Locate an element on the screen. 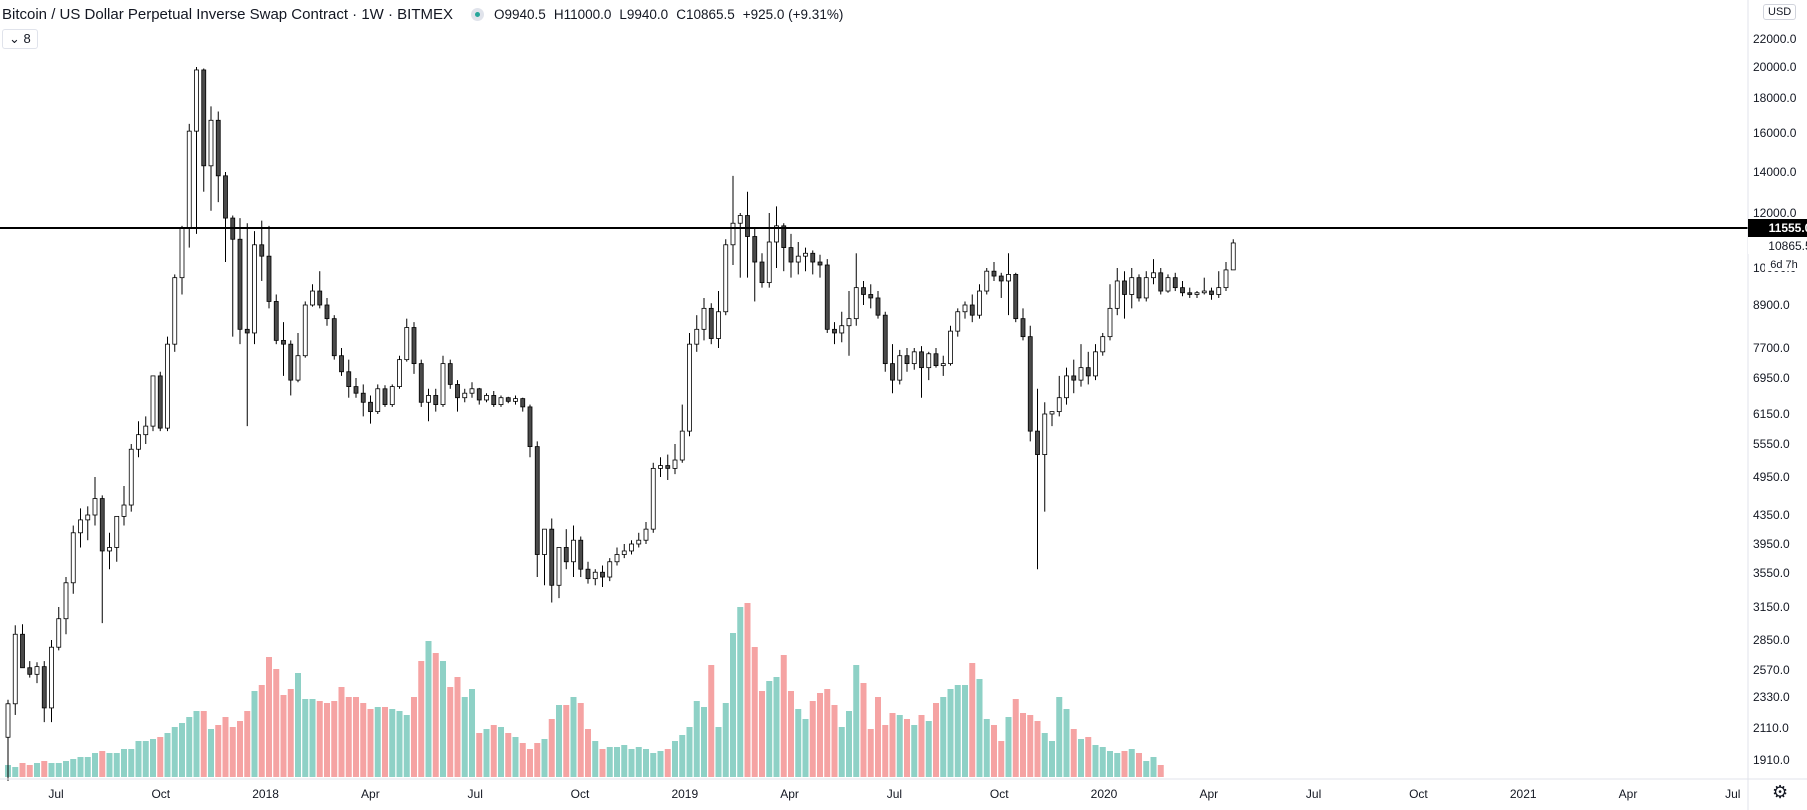  price-tick-label: 6950.0 is located at coordinates (1771, 378).